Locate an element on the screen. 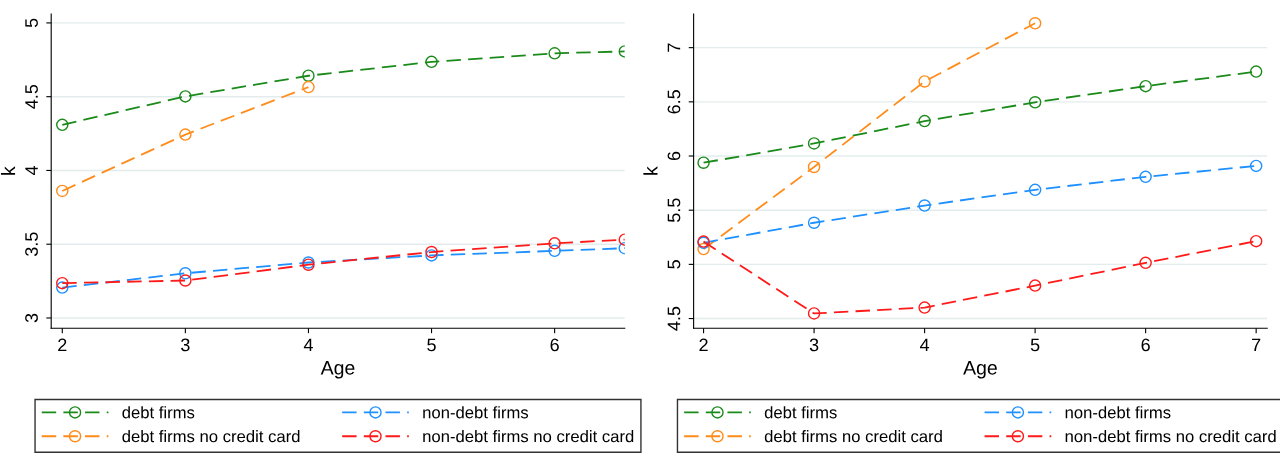 The image size is (1280, 469). y-tick-label: 4 is located at coordinates (31, 170).